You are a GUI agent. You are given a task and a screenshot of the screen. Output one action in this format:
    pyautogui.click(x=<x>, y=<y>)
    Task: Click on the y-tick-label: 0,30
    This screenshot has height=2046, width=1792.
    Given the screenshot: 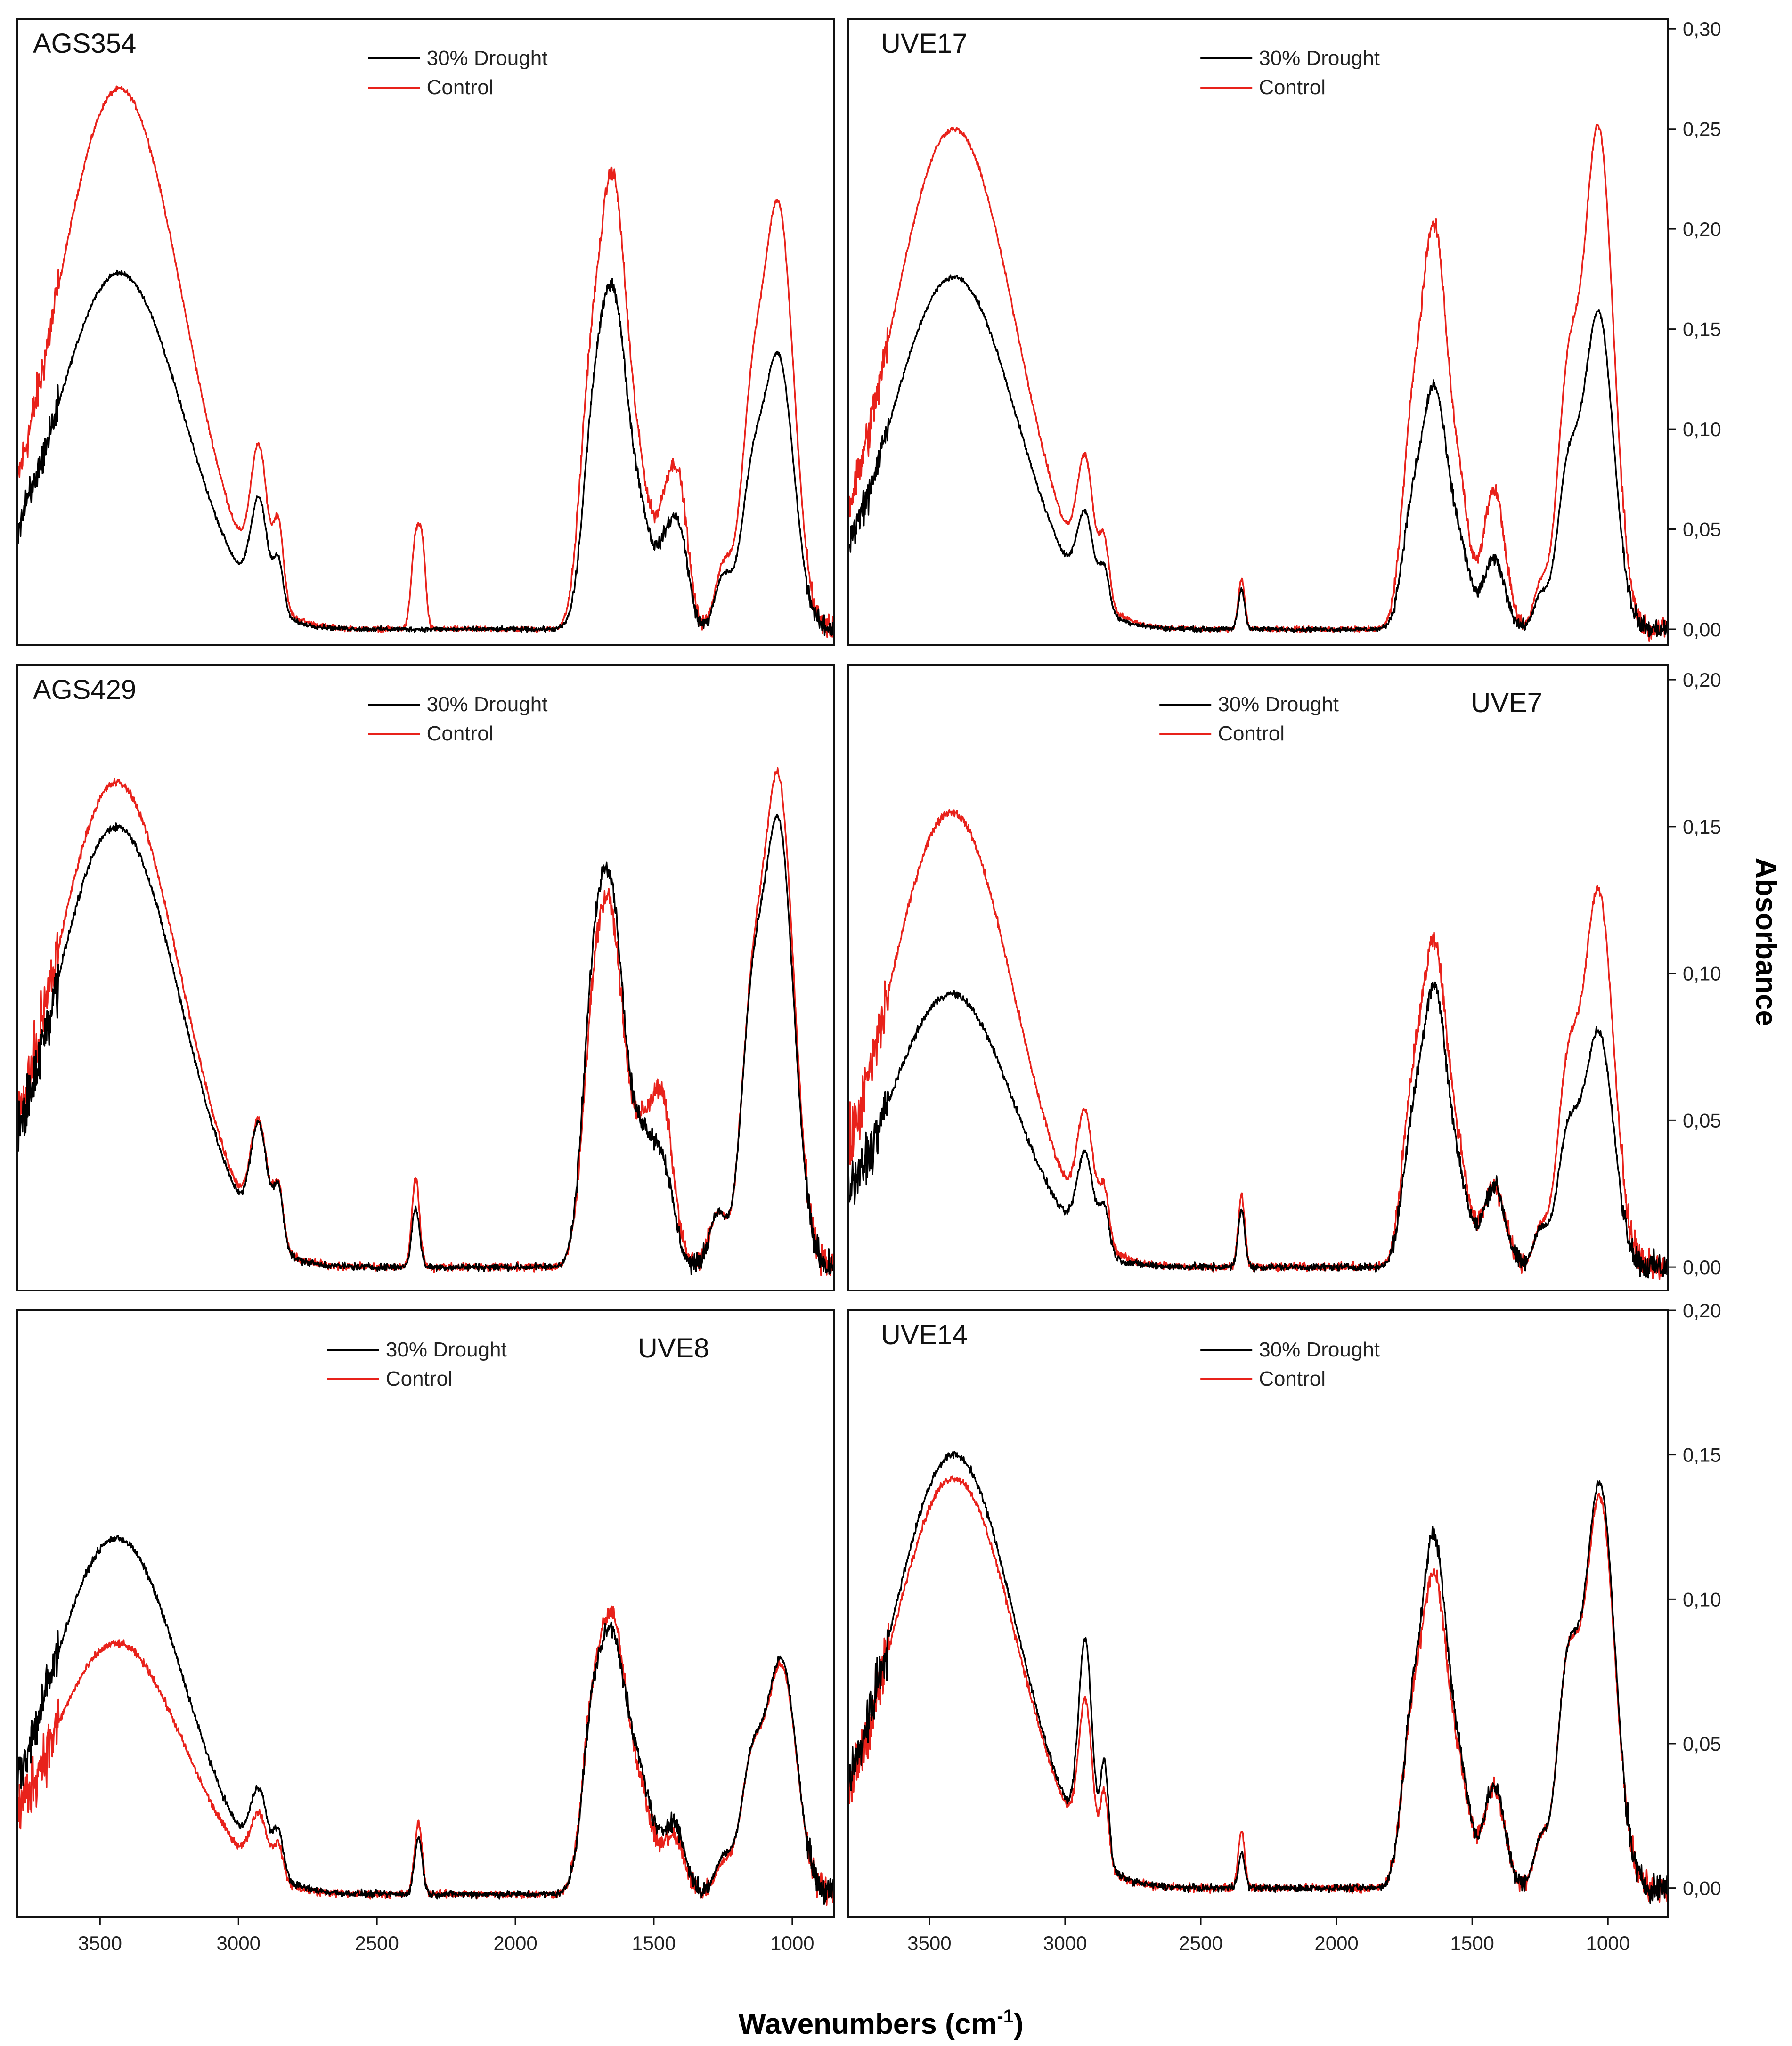 What is the action you would take?
    pyautogui.click(x=1702, y=29)
    